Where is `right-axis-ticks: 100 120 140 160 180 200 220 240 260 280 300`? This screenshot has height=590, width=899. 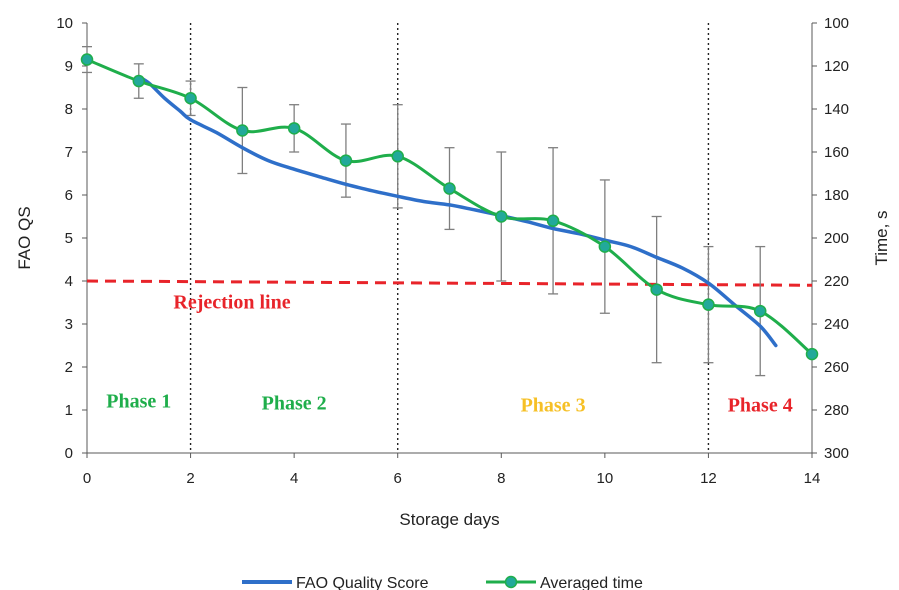
right-axis-ticks: 100 120 140 160 180 200 220 240 260 280 300 is located at coordinates (830, 238).